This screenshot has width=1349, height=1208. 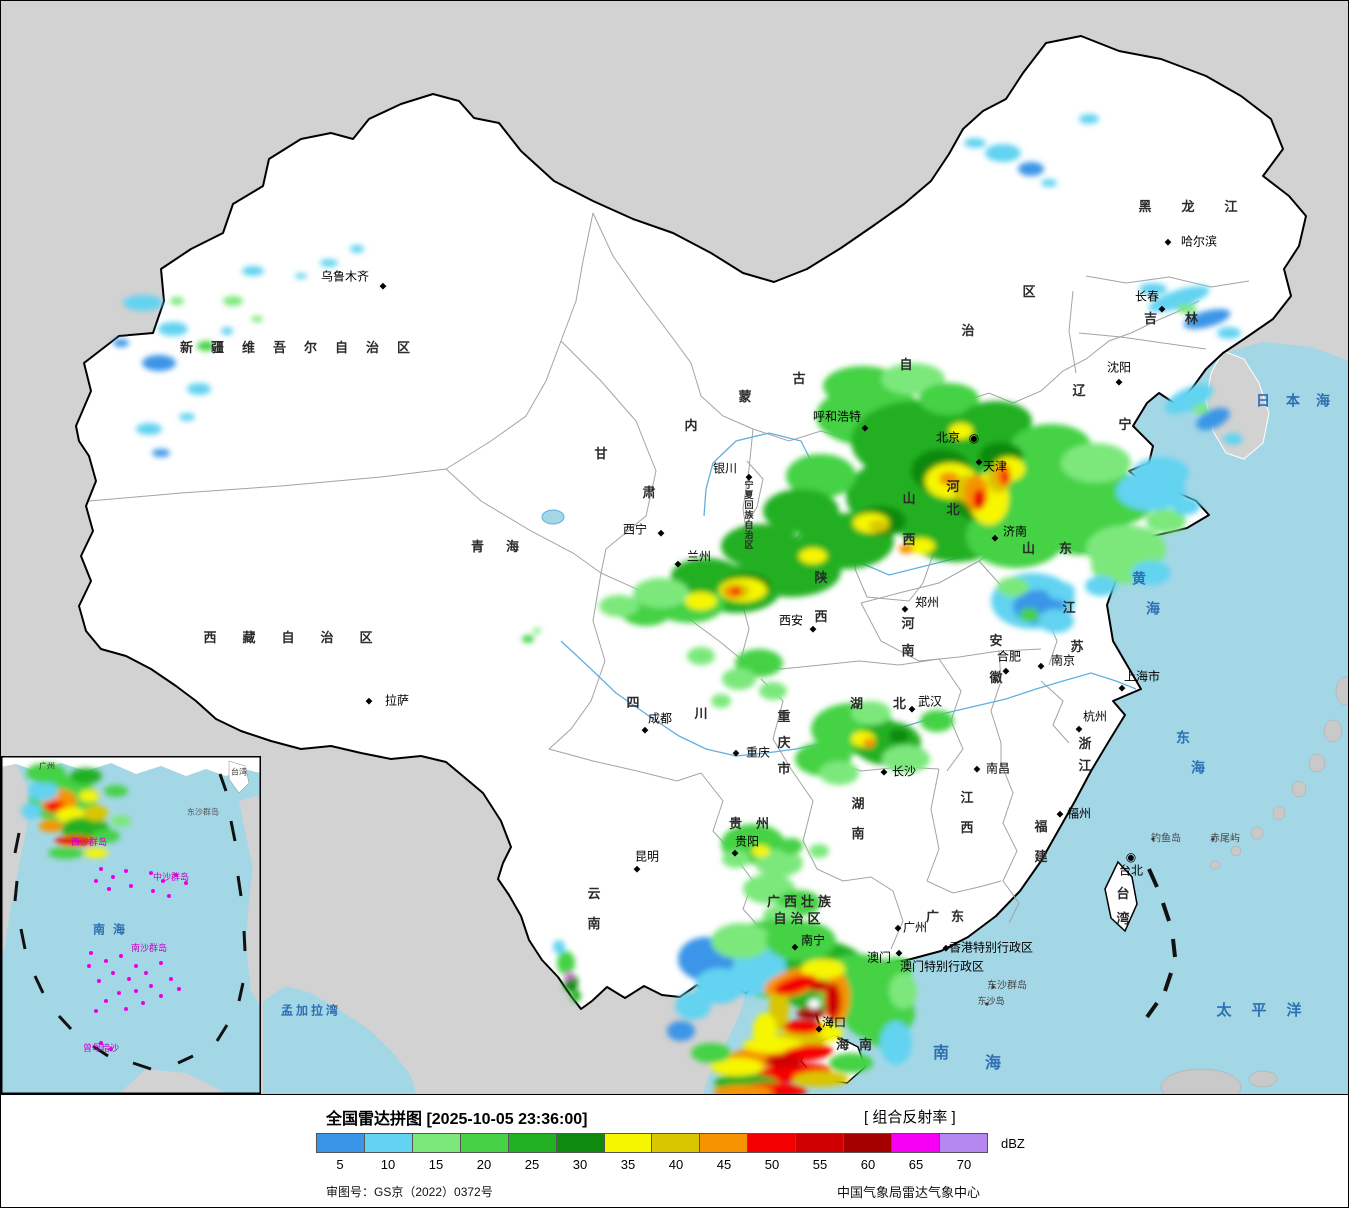 What do you see at coordinates (964, 1164) in the screenshot?
I see `legend-tick-70: 70` at bounding box center [964, 1164].